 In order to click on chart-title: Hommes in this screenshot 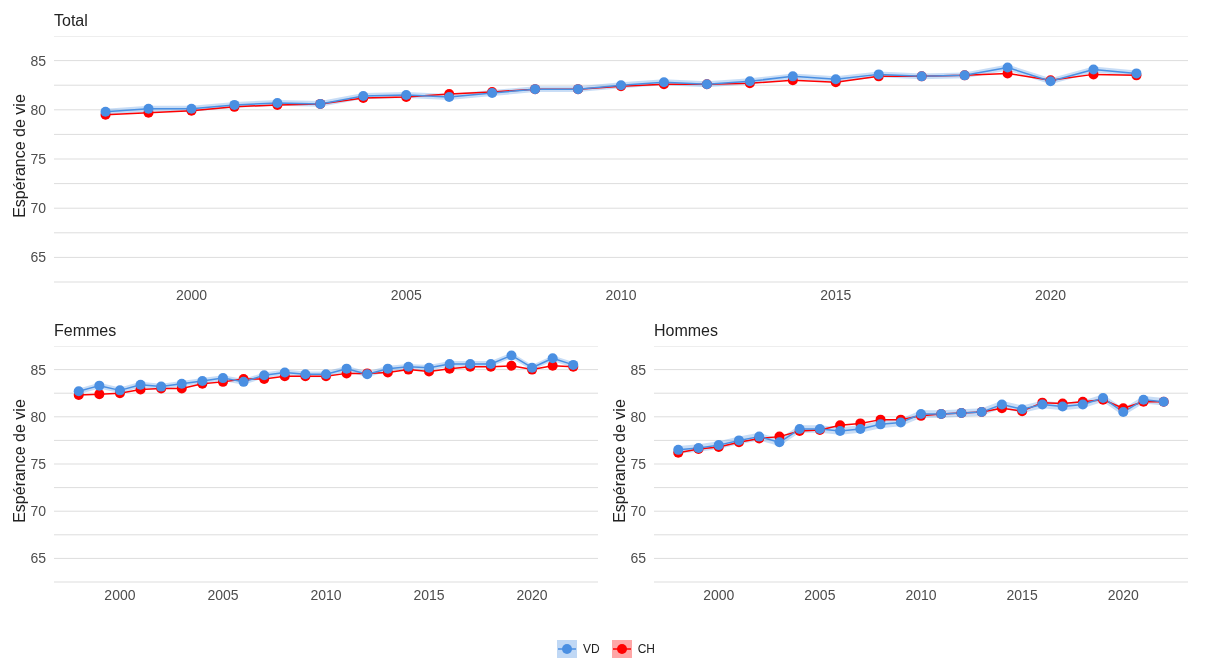, I will do `click(686, 331)`.